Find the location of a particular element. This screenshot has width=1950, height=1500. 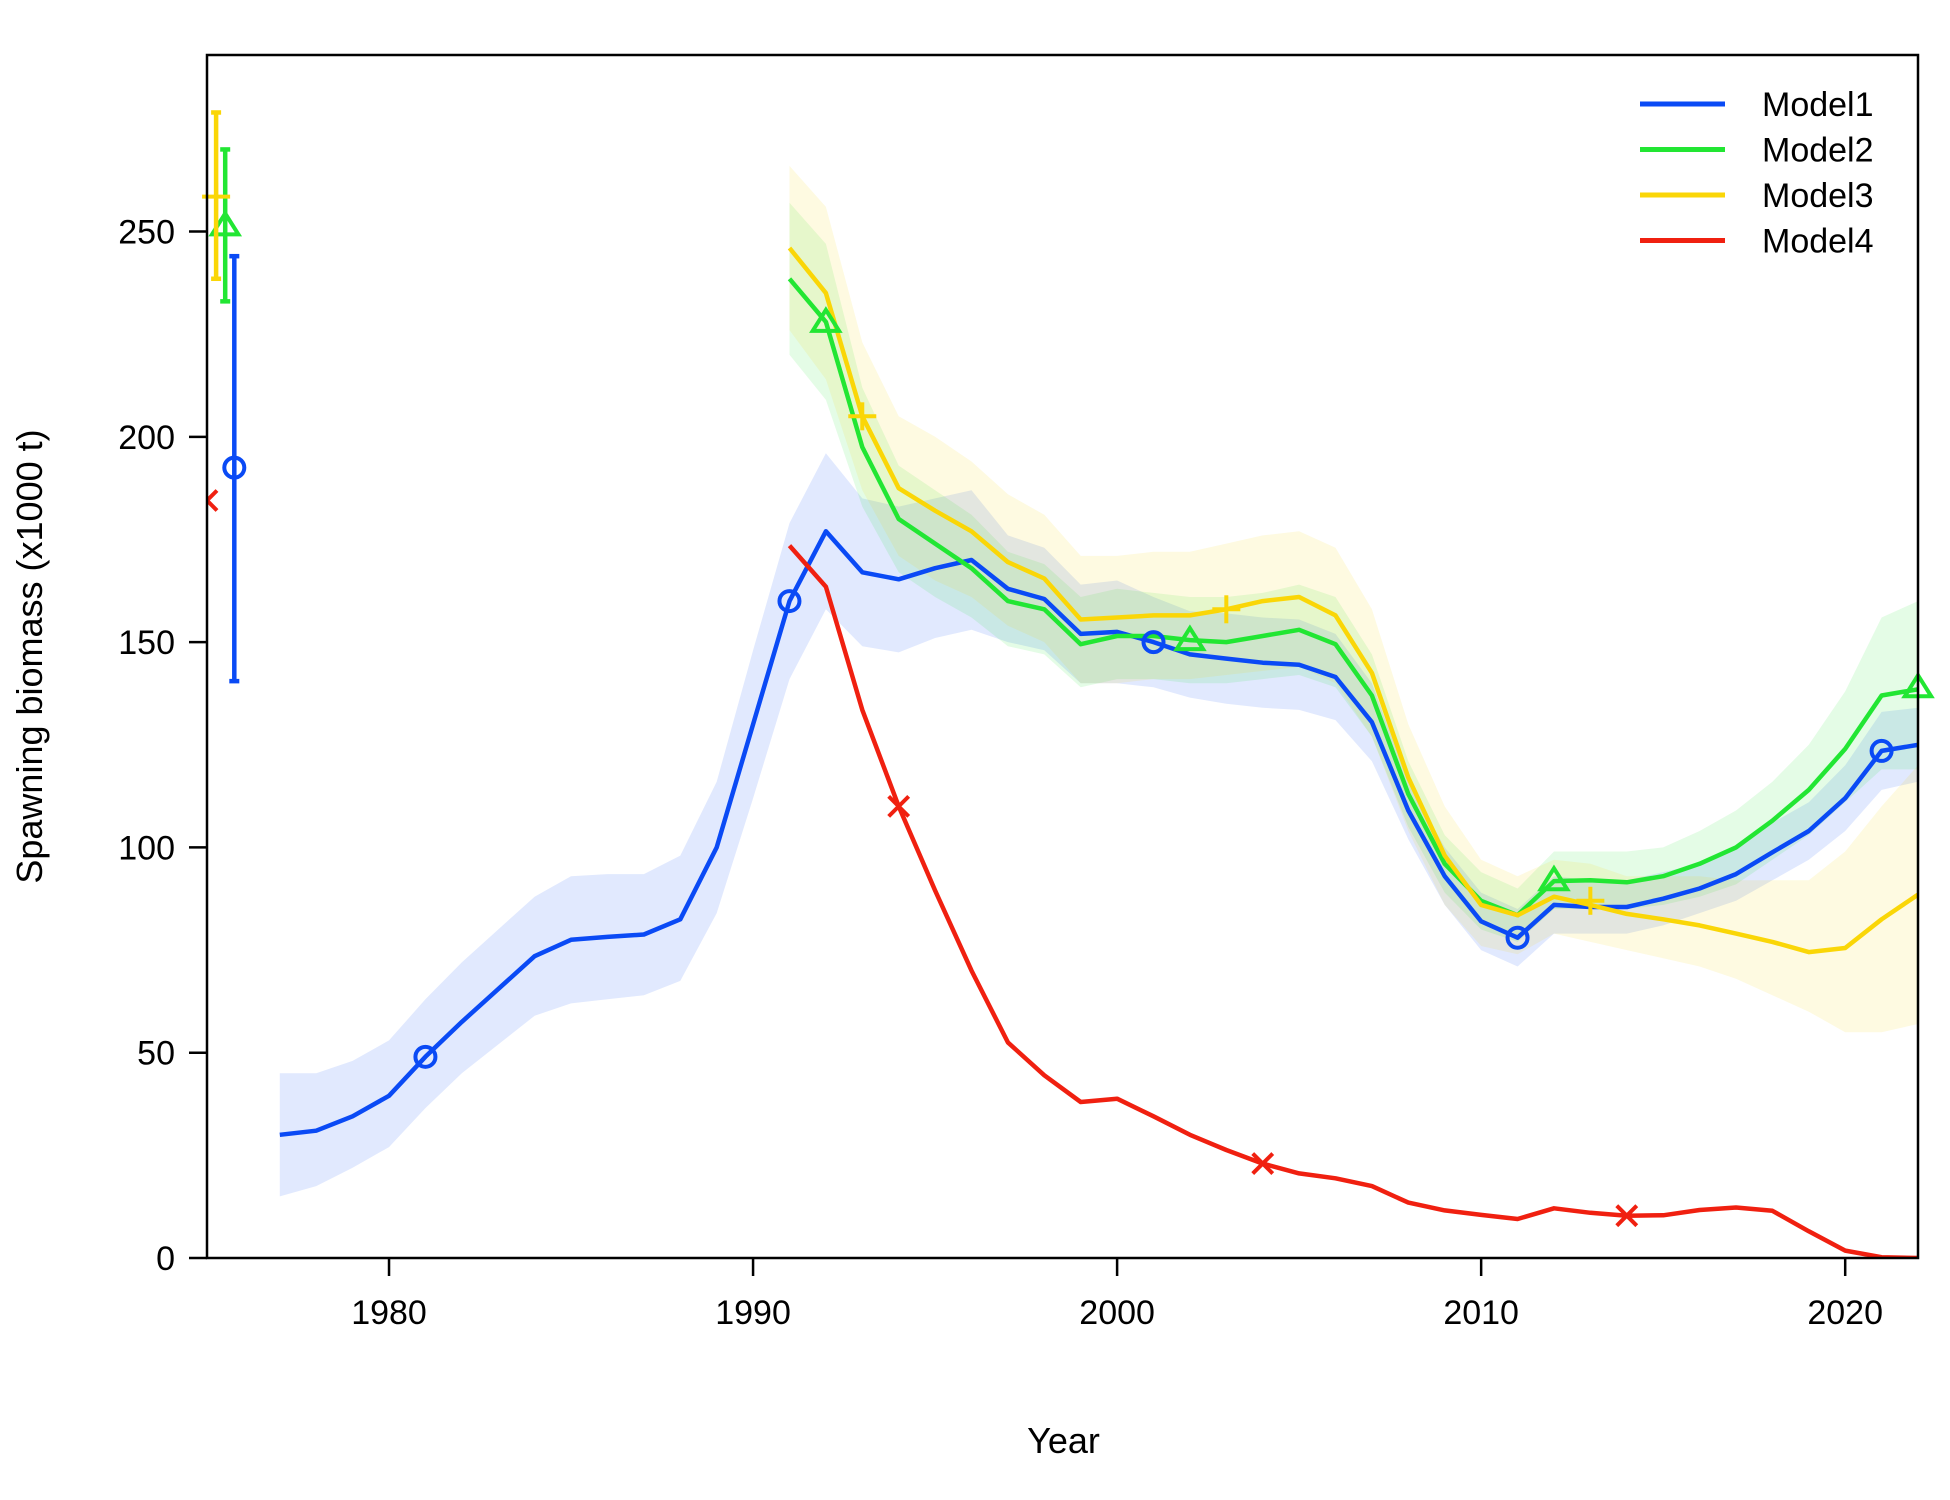

x-axis: 1980 1990 2000 2010 2020 is located at coordinates (1117, 1295).